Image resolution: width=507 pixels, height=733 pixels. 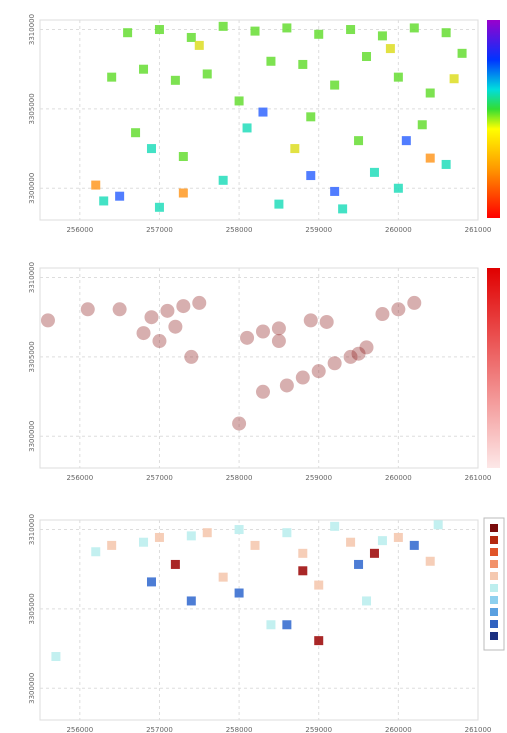 What do you see at coordinates (32, 608) in the screenshot?
I see `y-tick-label: 3305000` at bounding box center [32, 608].